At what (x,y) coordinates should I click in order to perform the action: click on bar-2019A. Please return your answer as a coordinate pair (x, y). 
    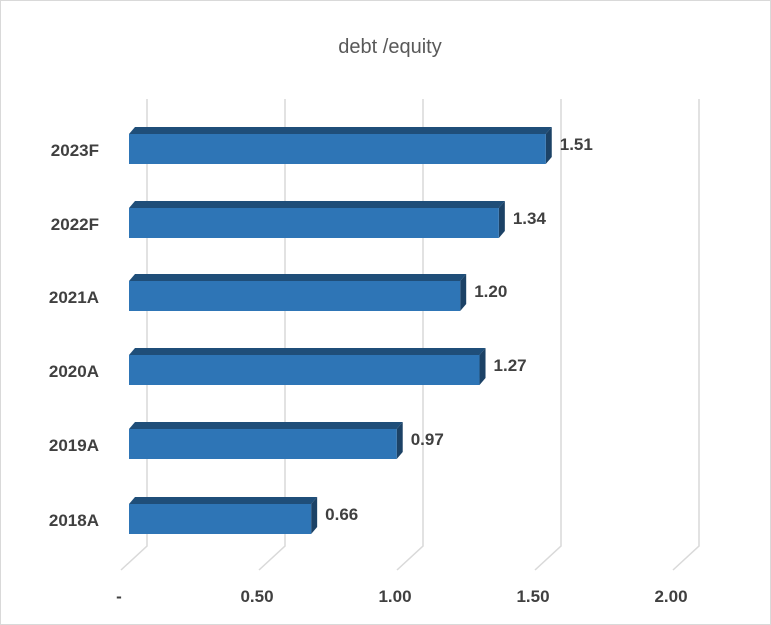
    Looking at the image, I should click on (266, 440).